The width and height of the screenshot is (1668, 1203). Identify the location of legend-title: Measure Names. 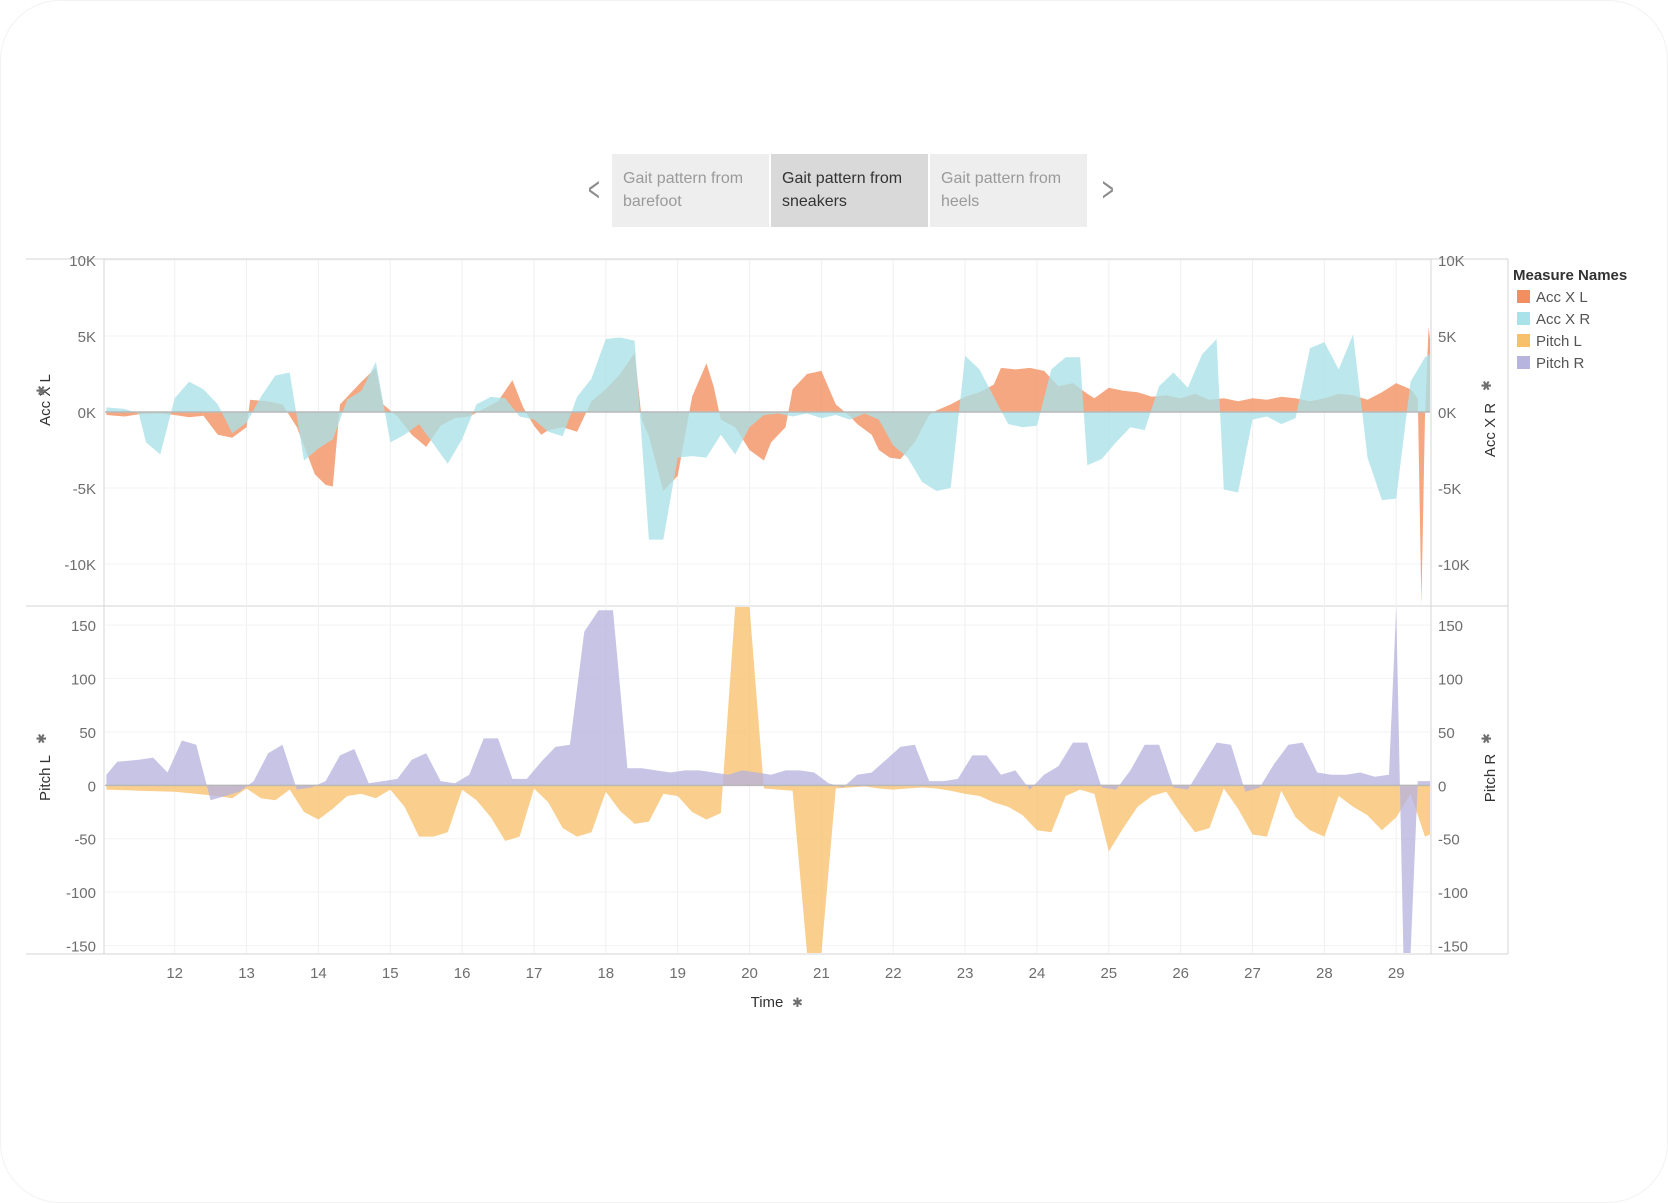
(1570, 275).